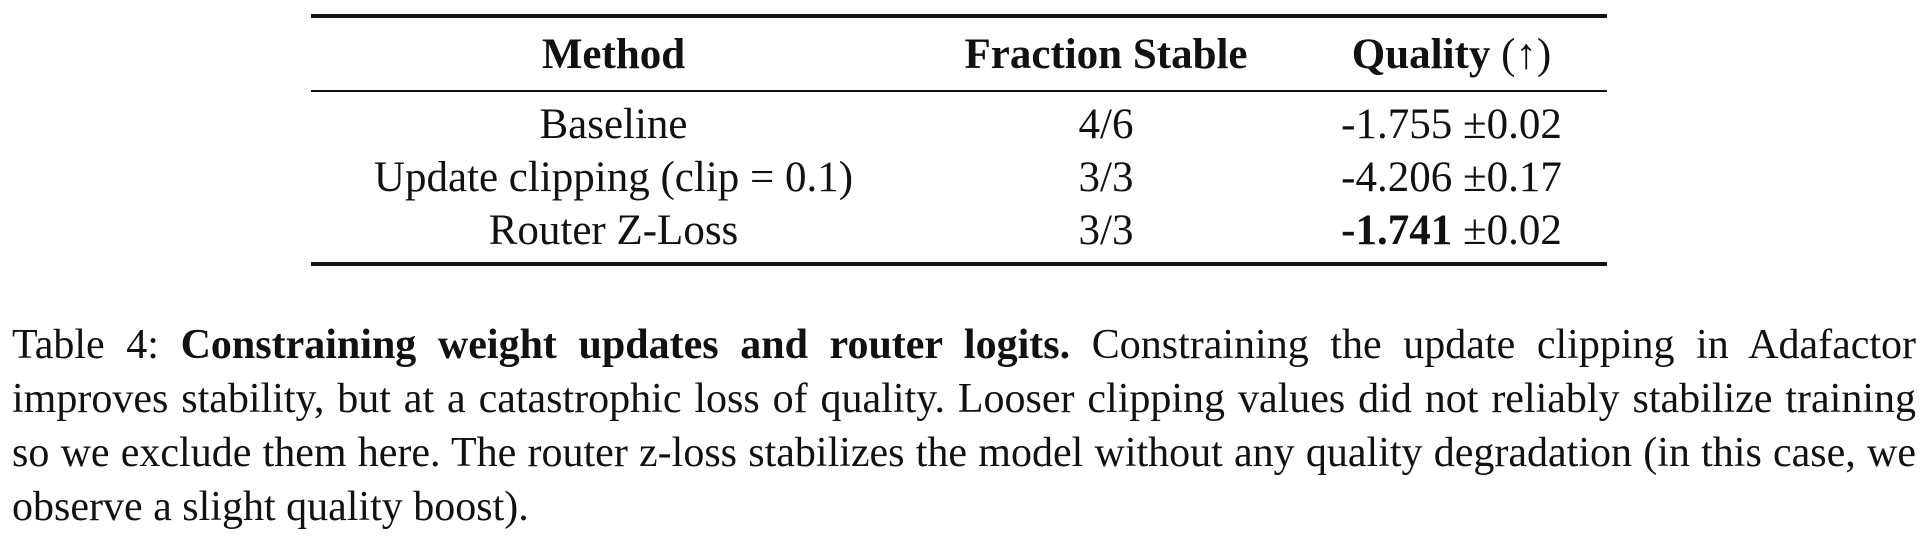  I want to click on quality-value-best: -1.741, so click(1397, 230).